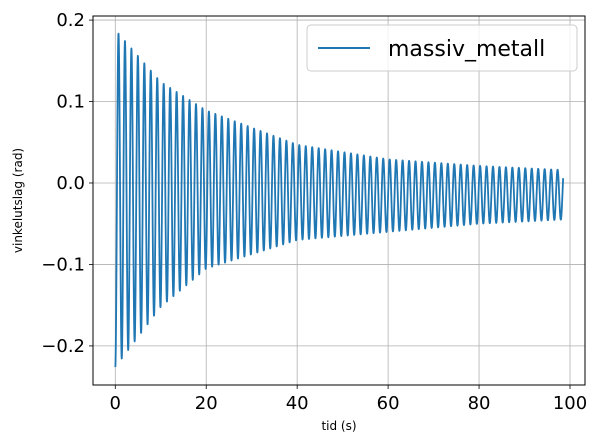 The height and width of the screenshot is (443, 603). I want to click on y-tick-label: 0.0, so click(70, 183).